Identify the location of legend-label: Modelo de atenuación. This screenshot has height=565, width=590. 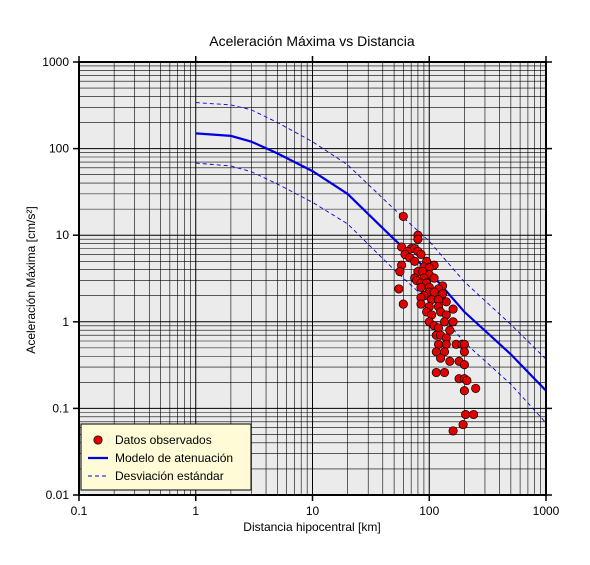
(174, 458).